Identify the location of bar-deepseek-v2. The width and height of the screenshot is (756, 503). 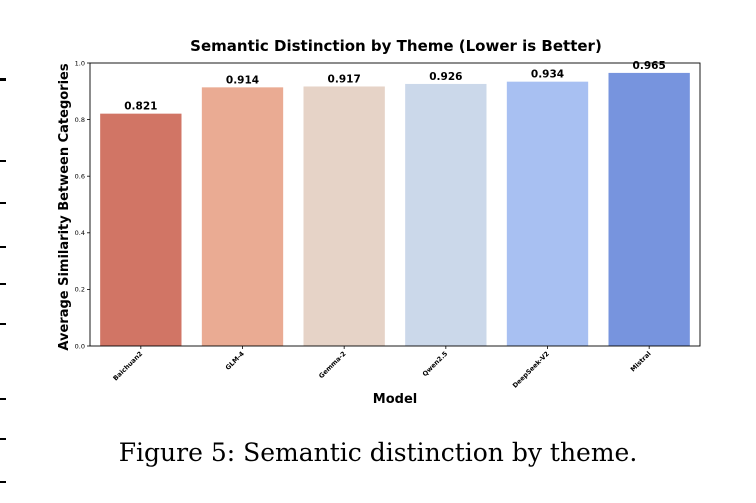
(547, 213).